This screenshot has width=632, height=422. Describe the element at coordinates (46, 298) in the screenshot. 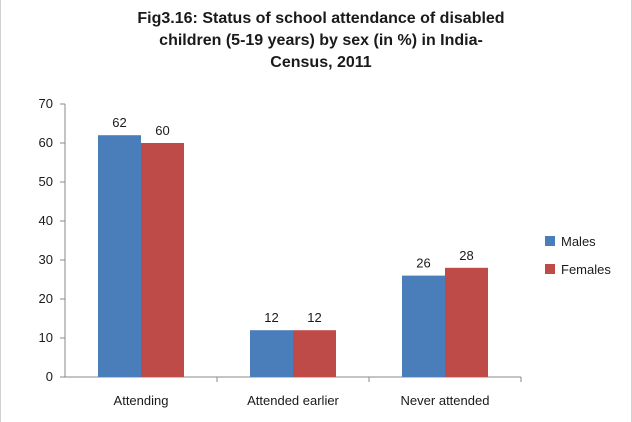

I see `y-tick-label: 20` at that location.